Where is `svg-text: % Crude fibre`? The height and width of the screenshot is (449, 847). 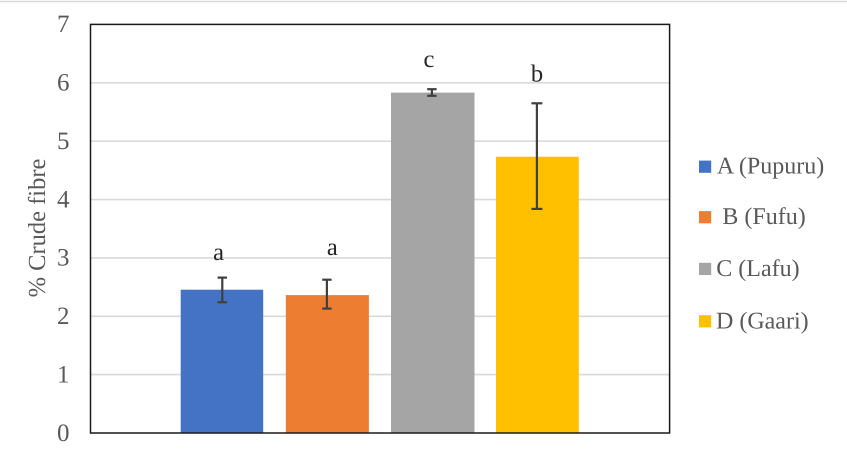 svg-text: % Crude fibre is located at coordinates (37, 227).